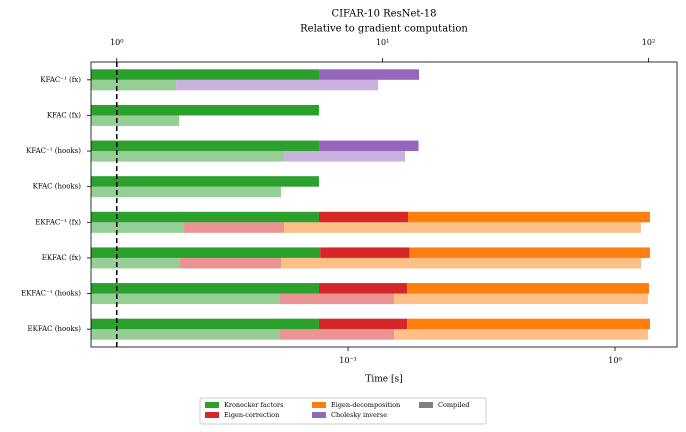  I want to click on chart-subtitle: Relative to gradient computation, so click(384, 29).